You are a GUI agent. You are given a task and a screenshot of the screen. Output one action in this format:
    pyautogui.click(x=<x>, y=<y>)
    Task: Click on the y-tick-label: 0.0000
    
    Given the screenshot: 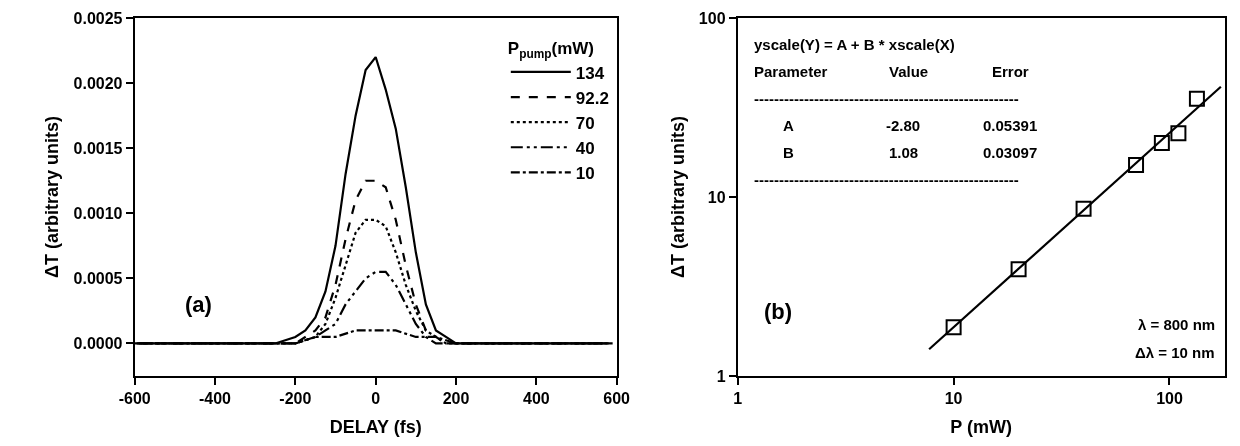 What is the action you would take?
    pyautogui.click(x=98, y=344)
    